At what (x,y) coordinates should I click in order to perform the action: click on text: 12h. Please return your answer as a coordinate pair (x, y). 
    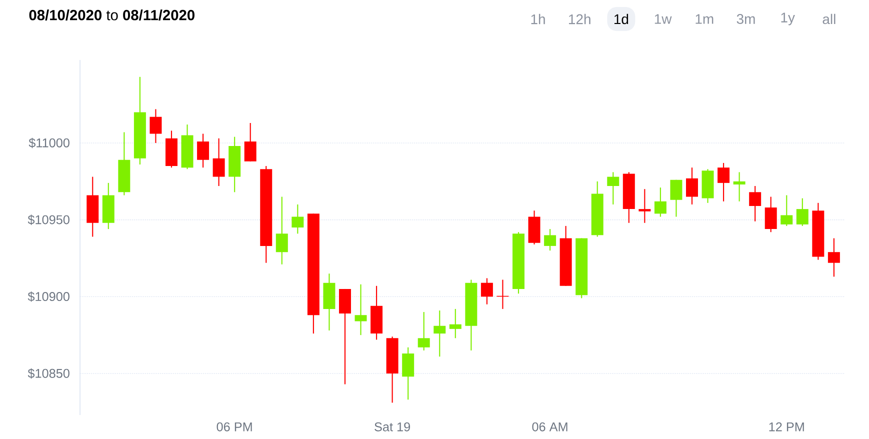
    Looking at the image, I should click on (579, 19).